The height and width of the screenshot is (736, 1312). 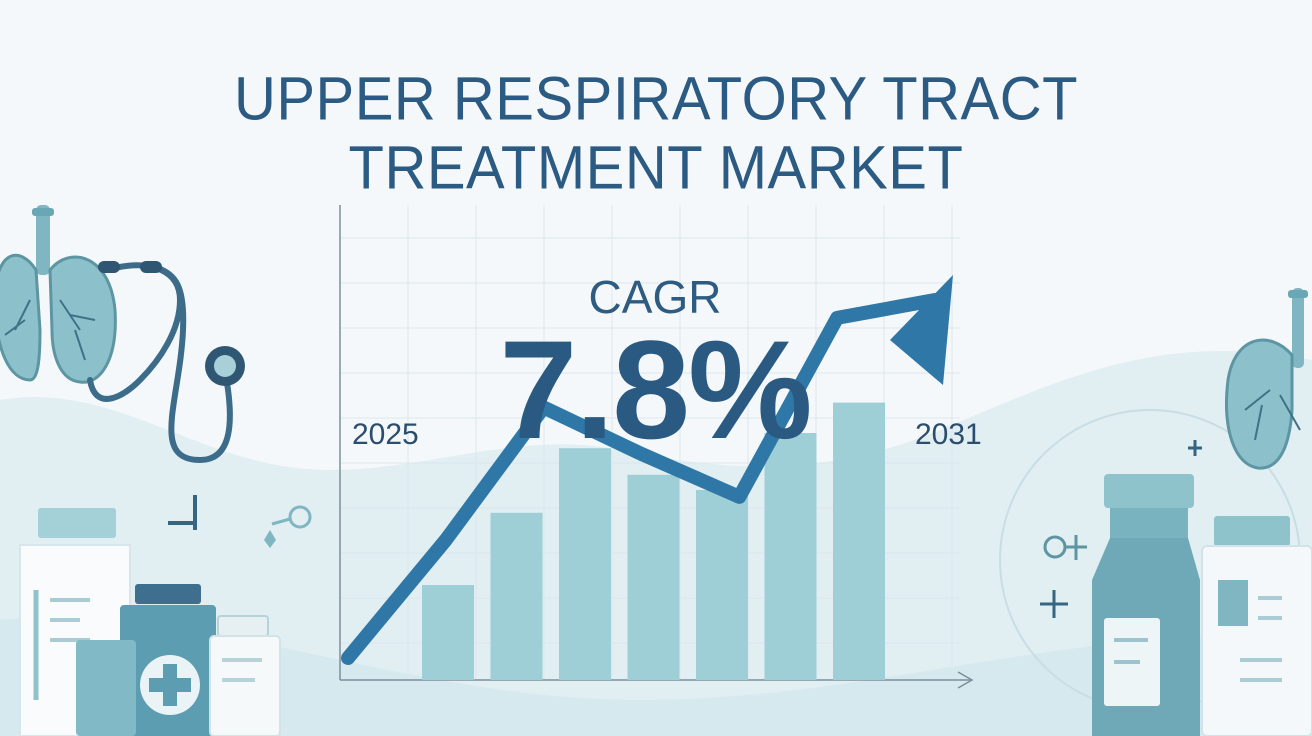 I want to click on syringe-icon-right, so click(x=1121, y=529).